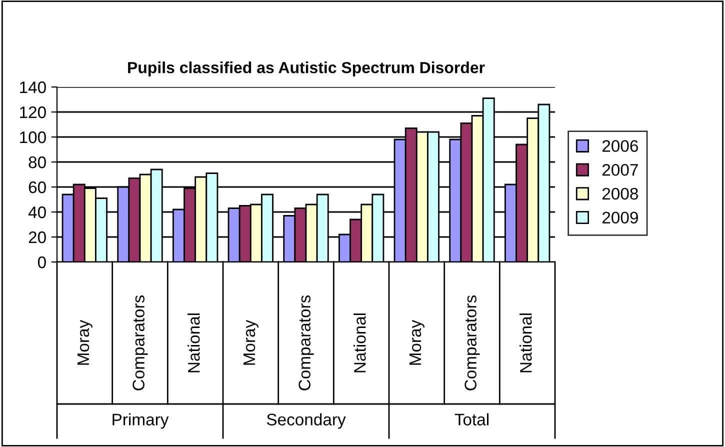  I want to click on y-tick-label: 120, so click(33, 112).